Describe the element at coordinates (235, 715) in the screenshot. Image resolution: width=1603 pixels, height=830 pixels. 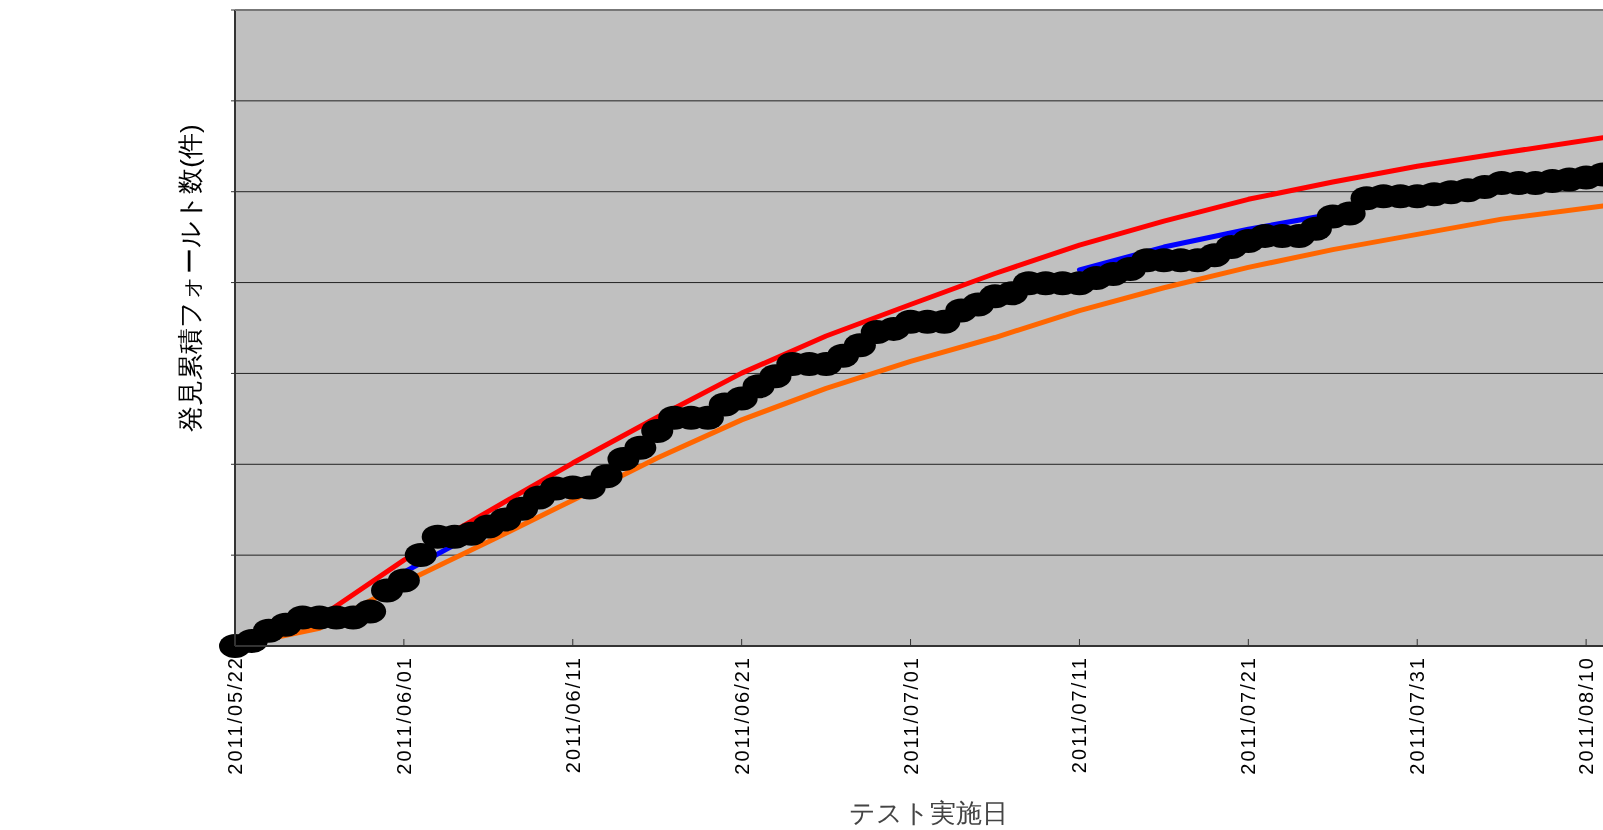
I see `x-tick-label: 2011/05/22` at that location.